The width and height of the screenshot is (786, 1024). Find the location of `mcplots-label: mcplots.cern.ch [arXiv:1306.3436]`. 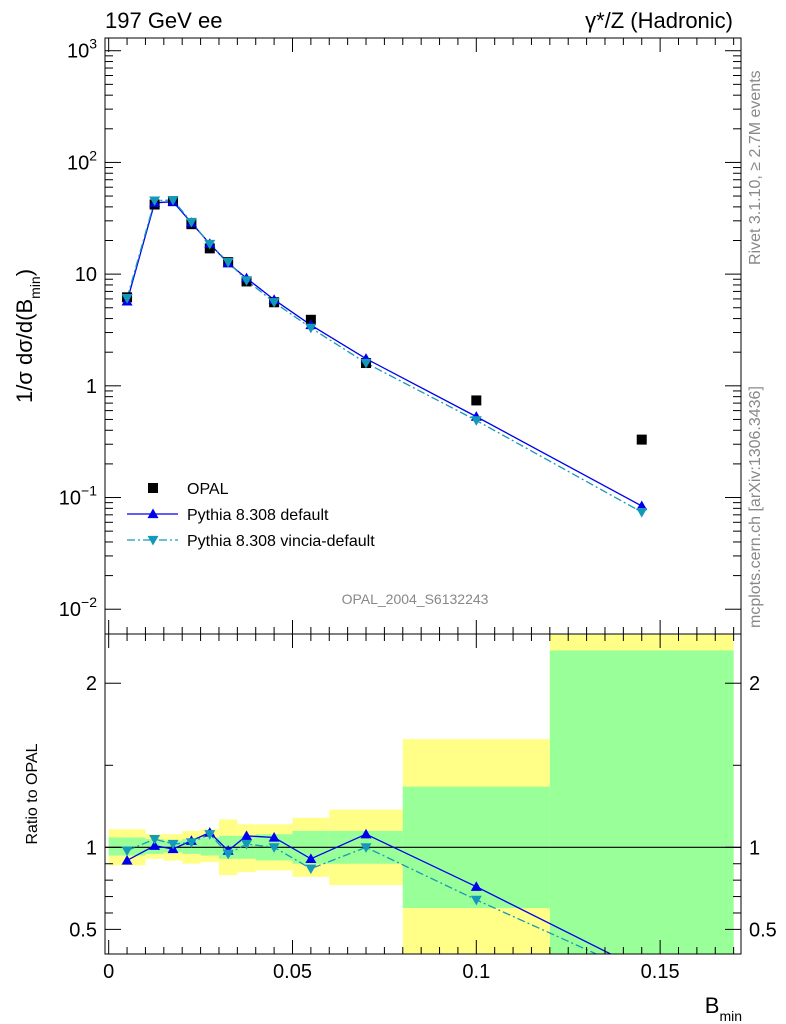

mcplots-label: mcplots.cern.ch [arXiv:1306.3436] is located at coordinates (755, 507).